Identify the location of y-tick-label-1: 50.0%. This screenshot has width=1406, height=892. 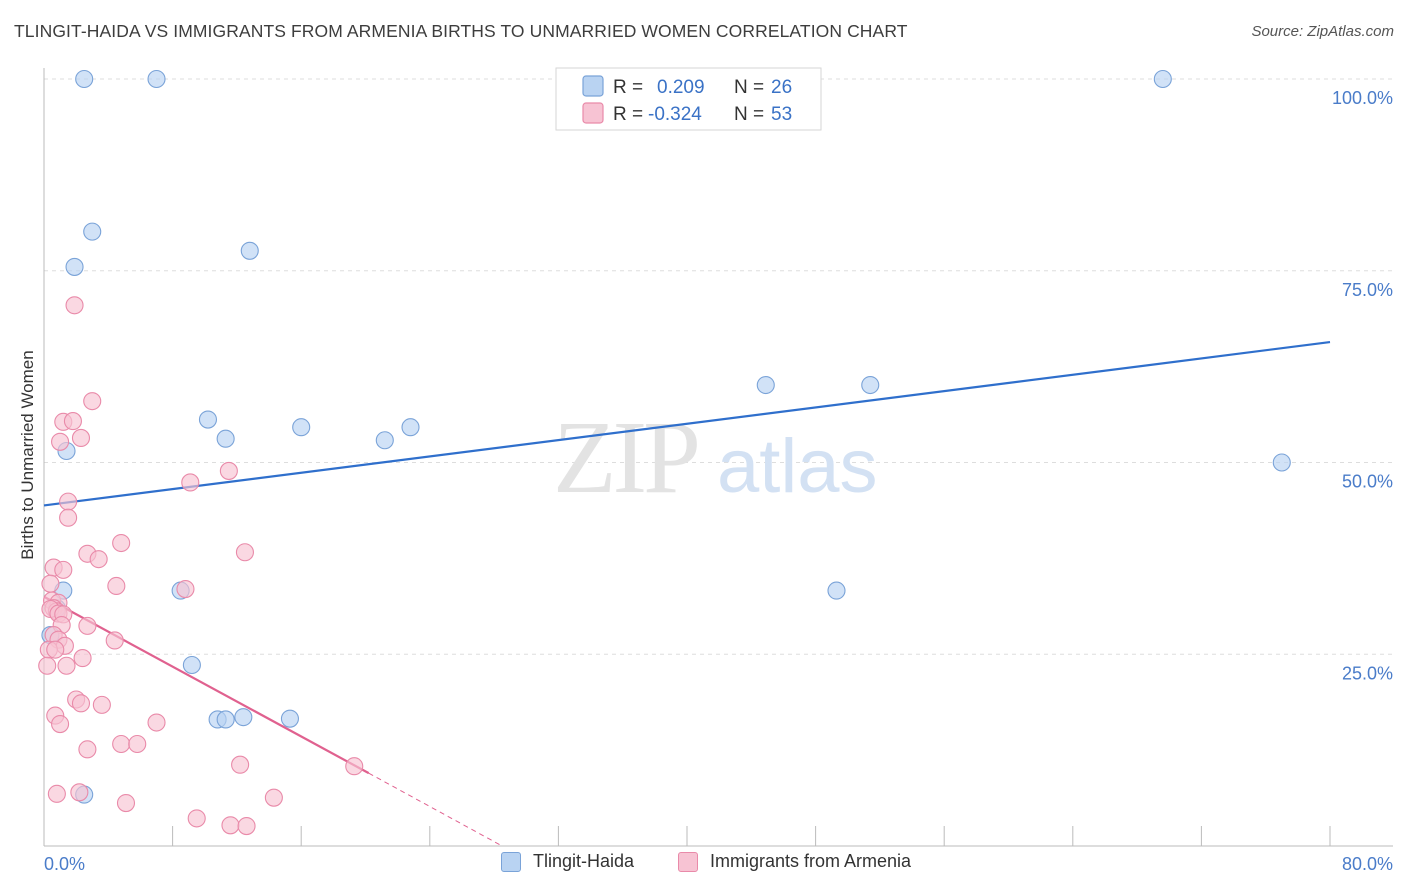
(1367, 482).